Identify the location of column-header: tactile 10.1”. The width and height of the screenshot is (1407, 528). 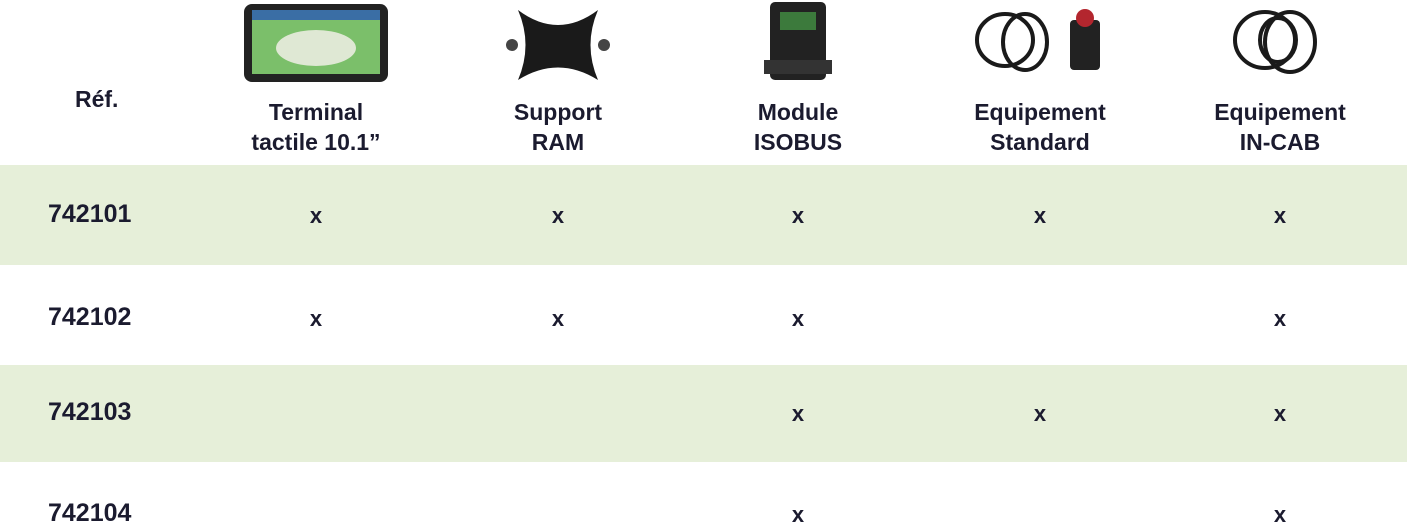
(316, 142).